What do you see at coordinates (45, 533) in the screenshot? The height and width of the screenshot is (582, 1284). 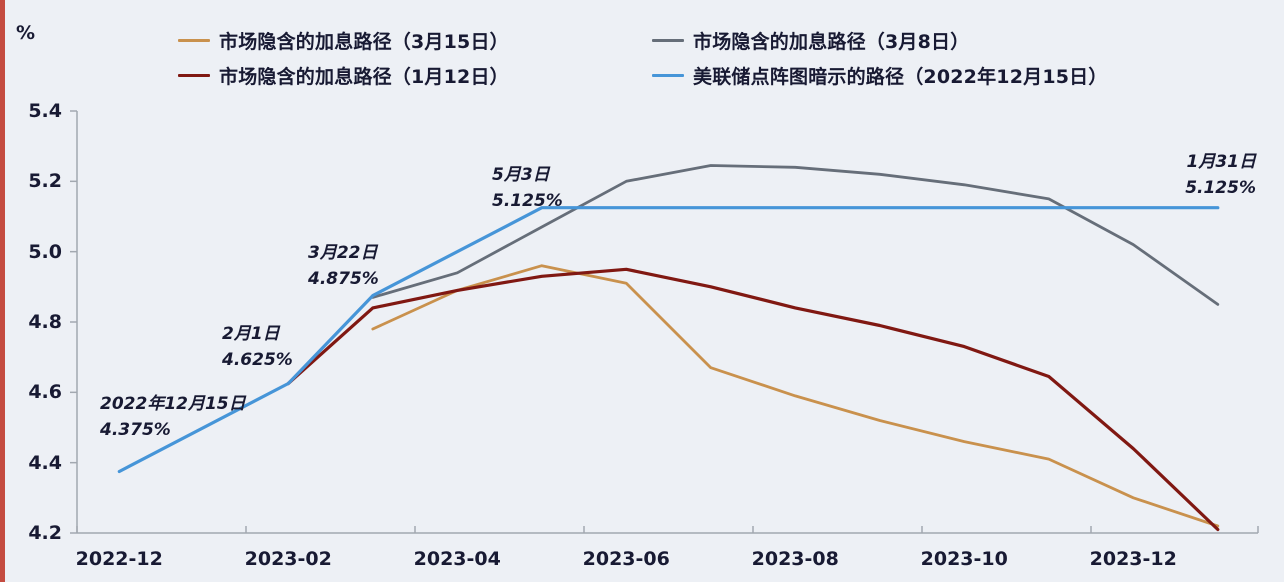 I see `y-tick-label: 4.2` at bounding box center [45, 533].